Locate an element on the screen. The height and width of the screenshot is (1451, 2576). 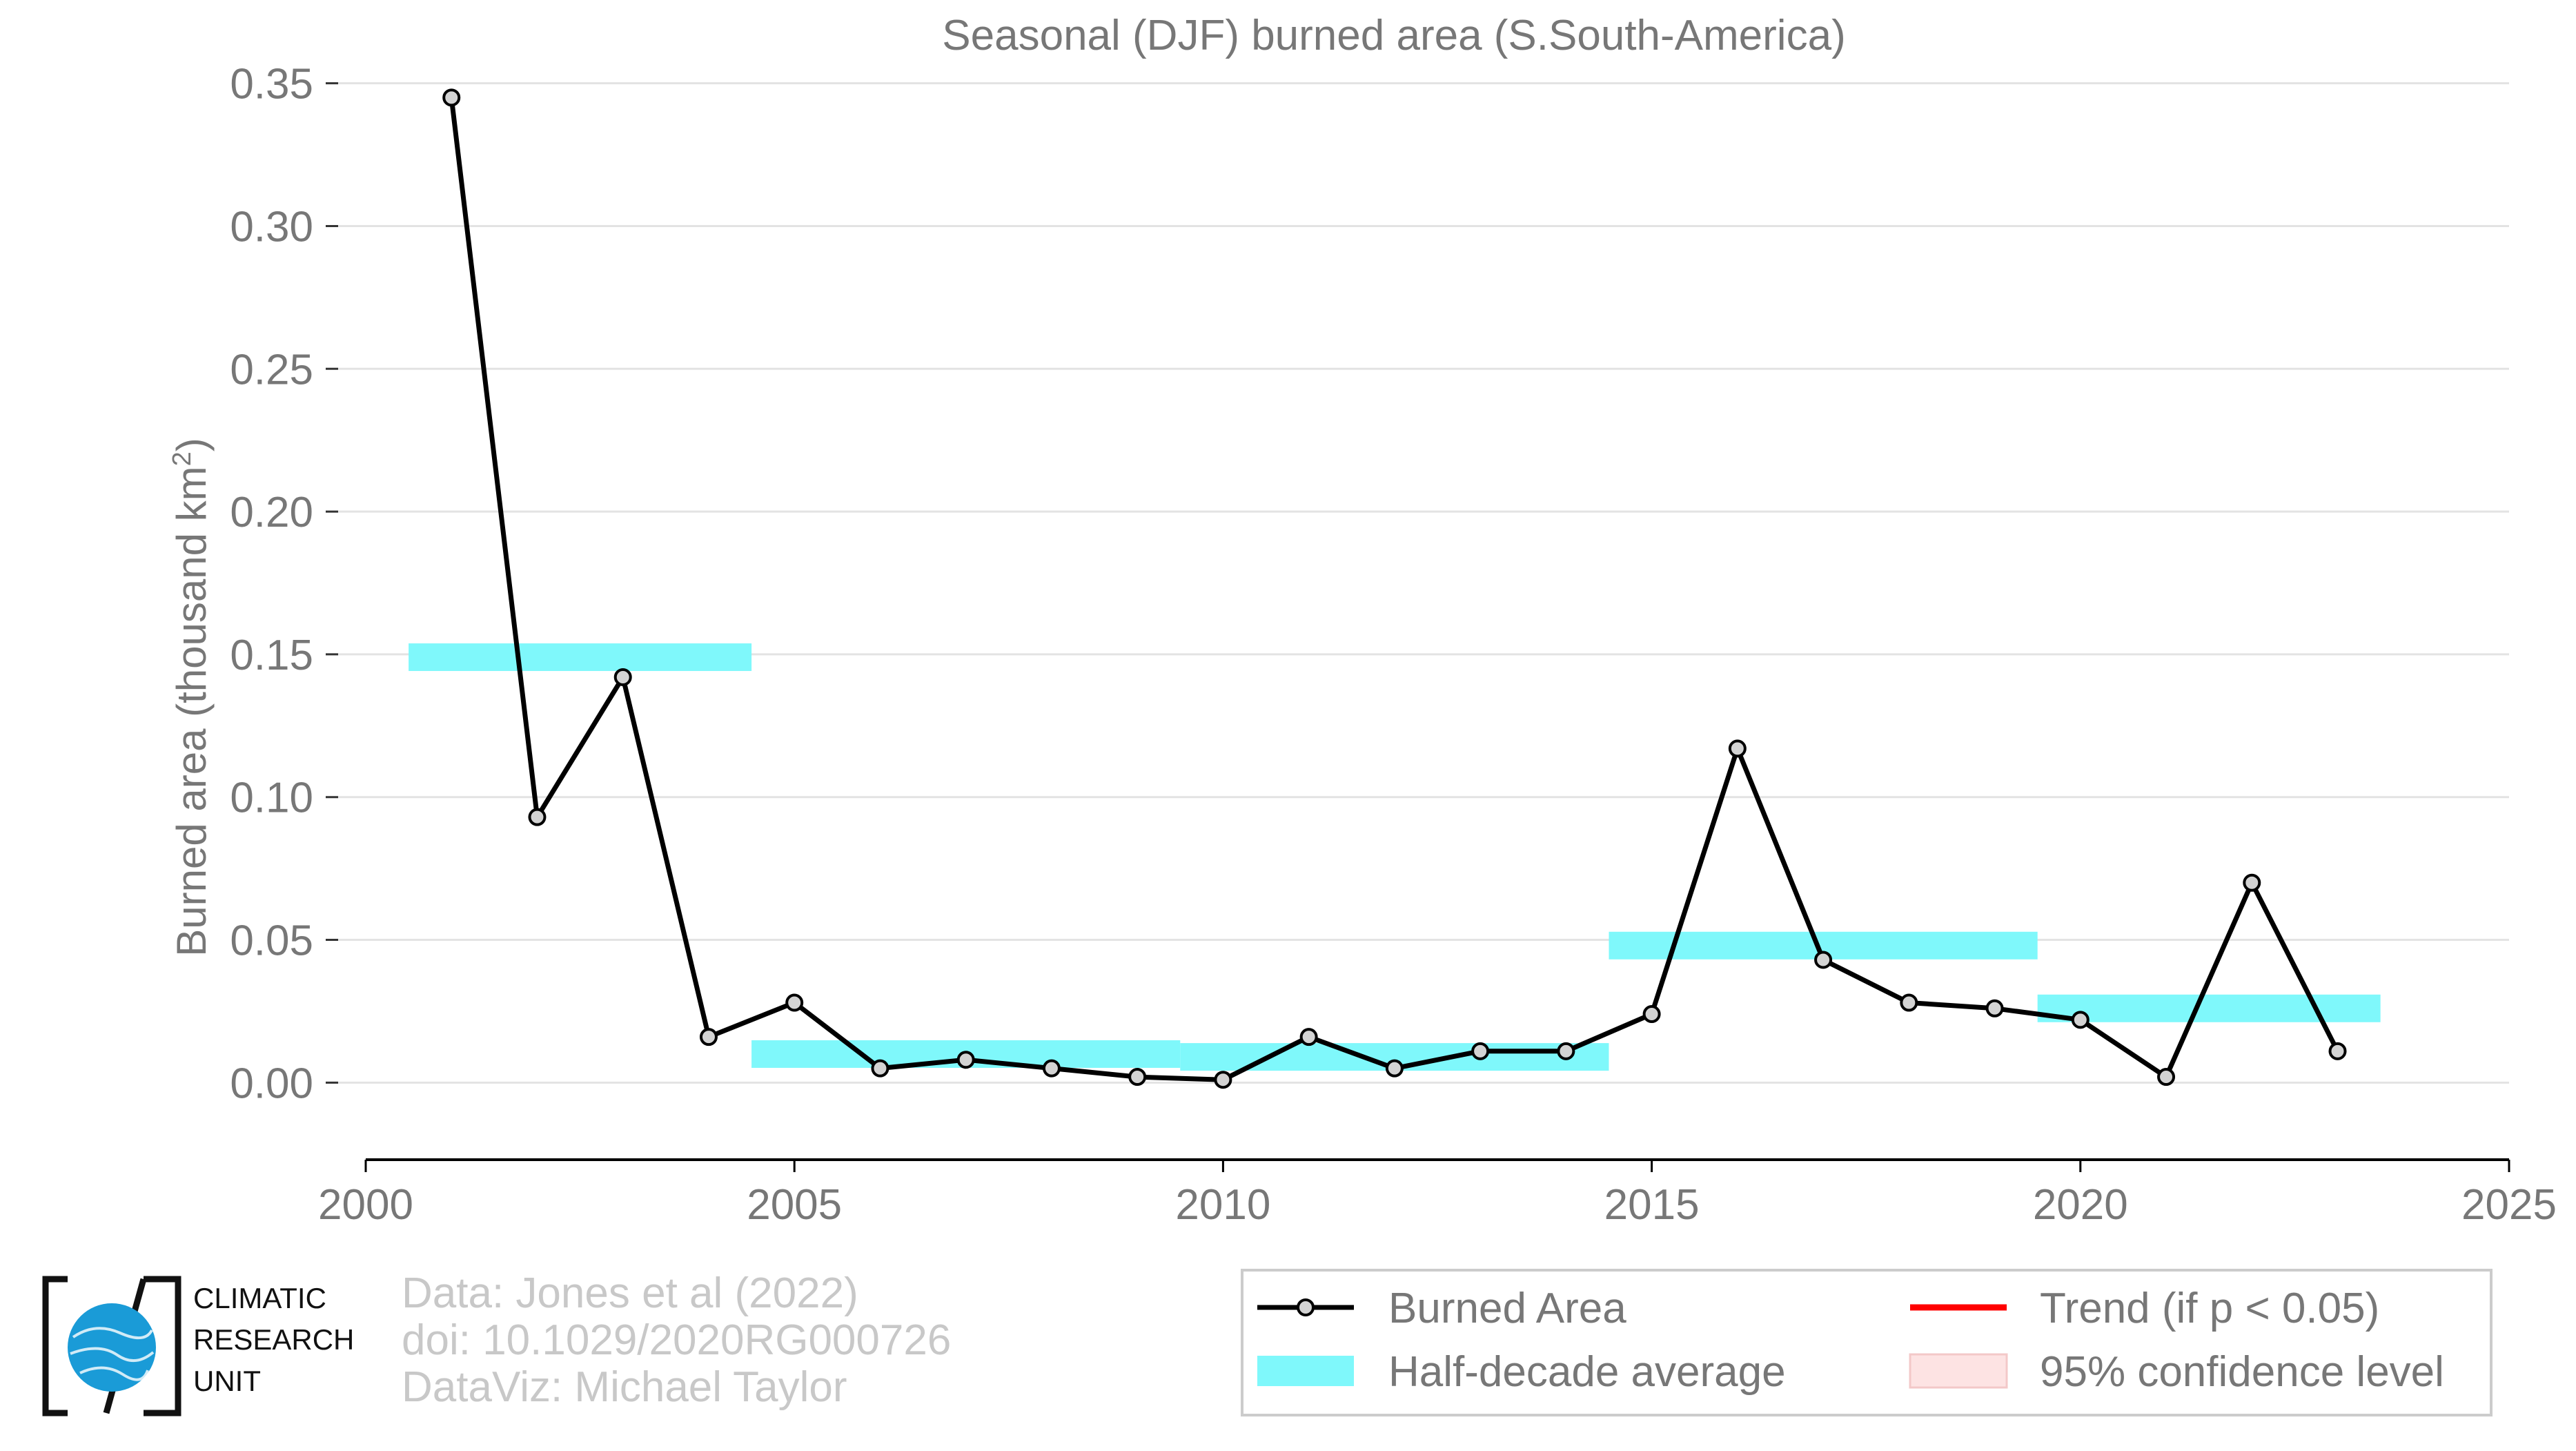
y-tick-label: 0.00 is located at coordinates (271, 1083).